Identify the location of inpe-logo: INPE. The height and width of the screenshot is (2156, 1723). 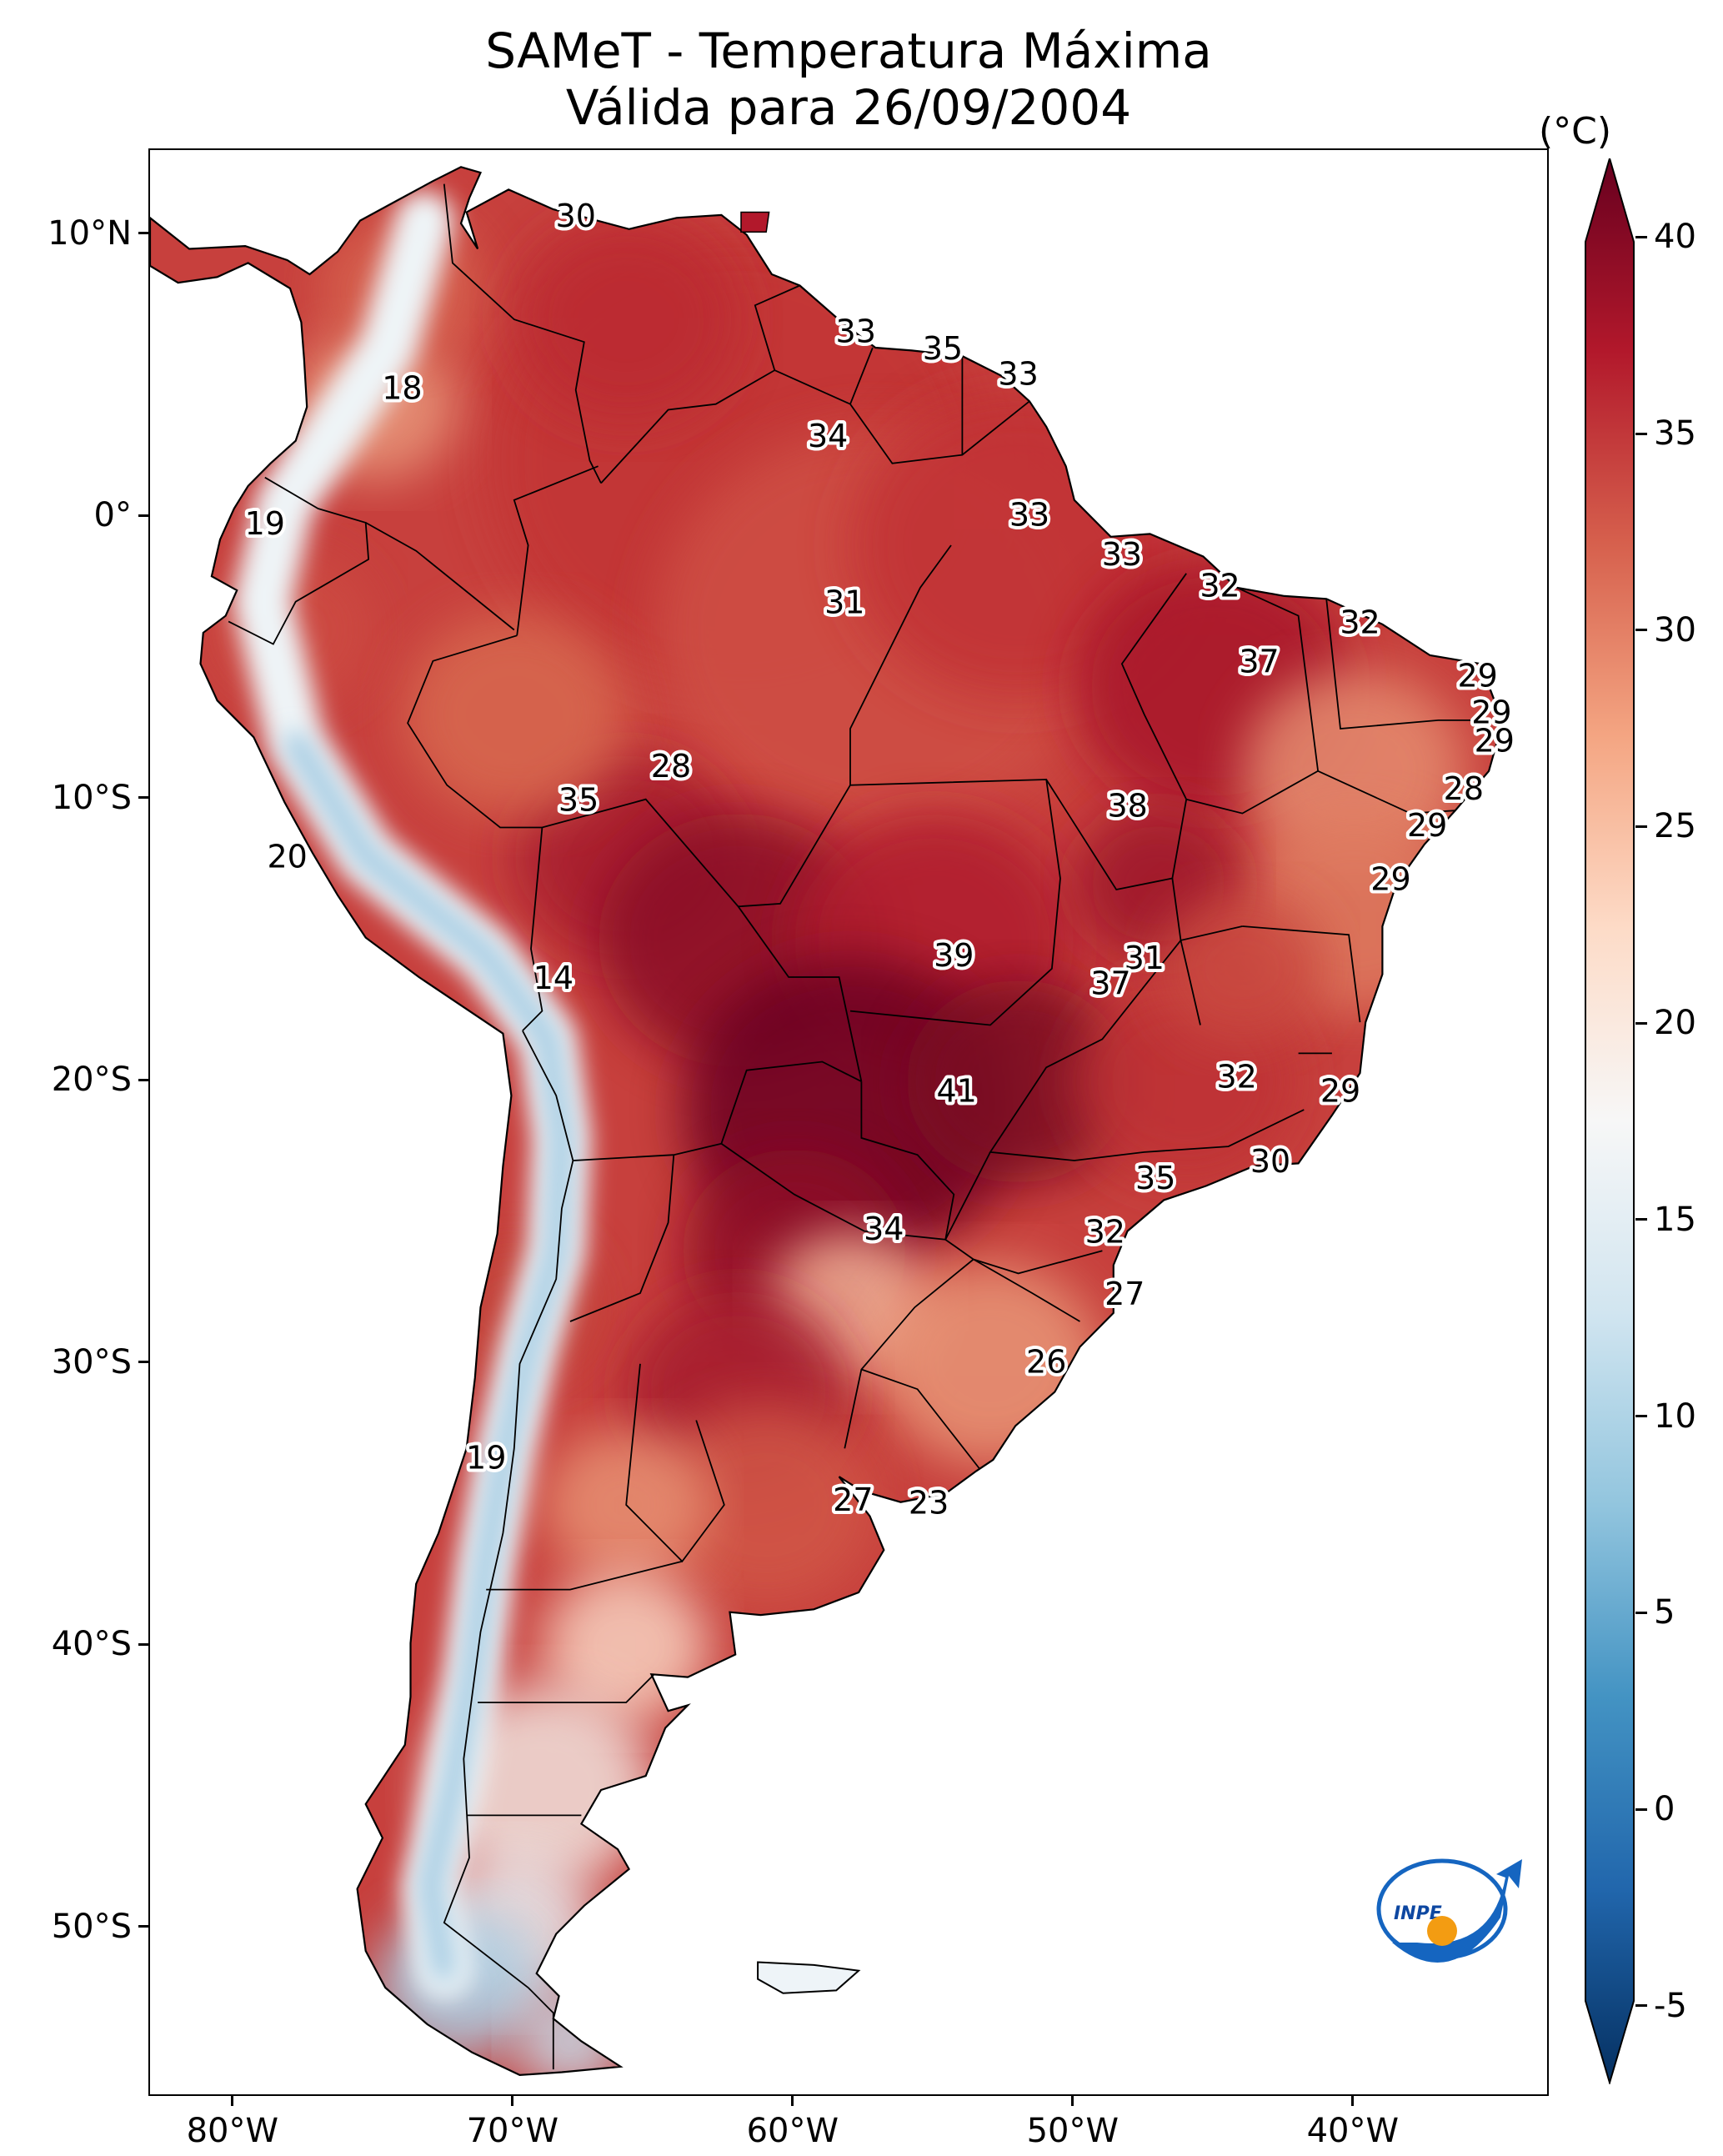
(1449, 1910).